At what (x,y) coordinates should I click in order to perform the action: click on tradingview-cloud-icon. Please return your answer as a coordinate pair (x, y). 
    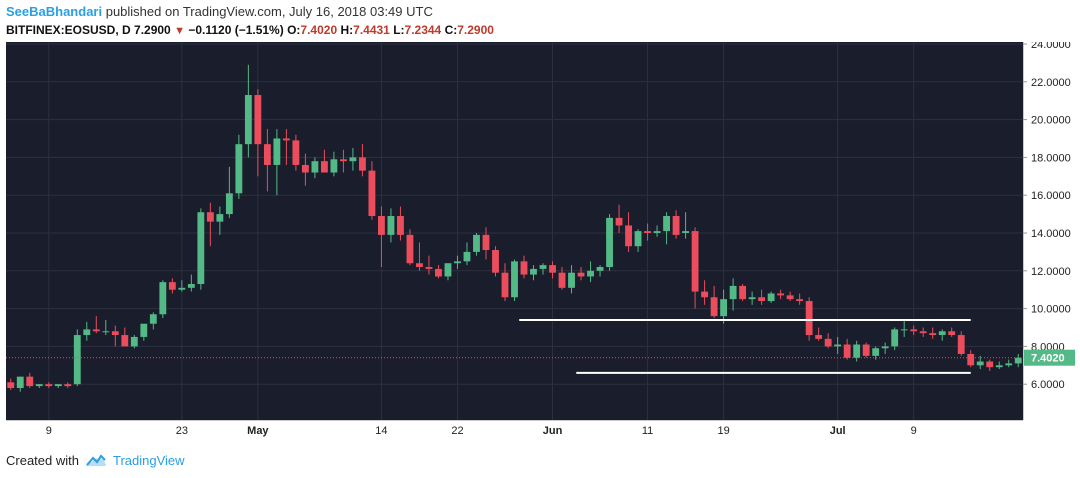
    Looking at the image, I should click on (95, 460).